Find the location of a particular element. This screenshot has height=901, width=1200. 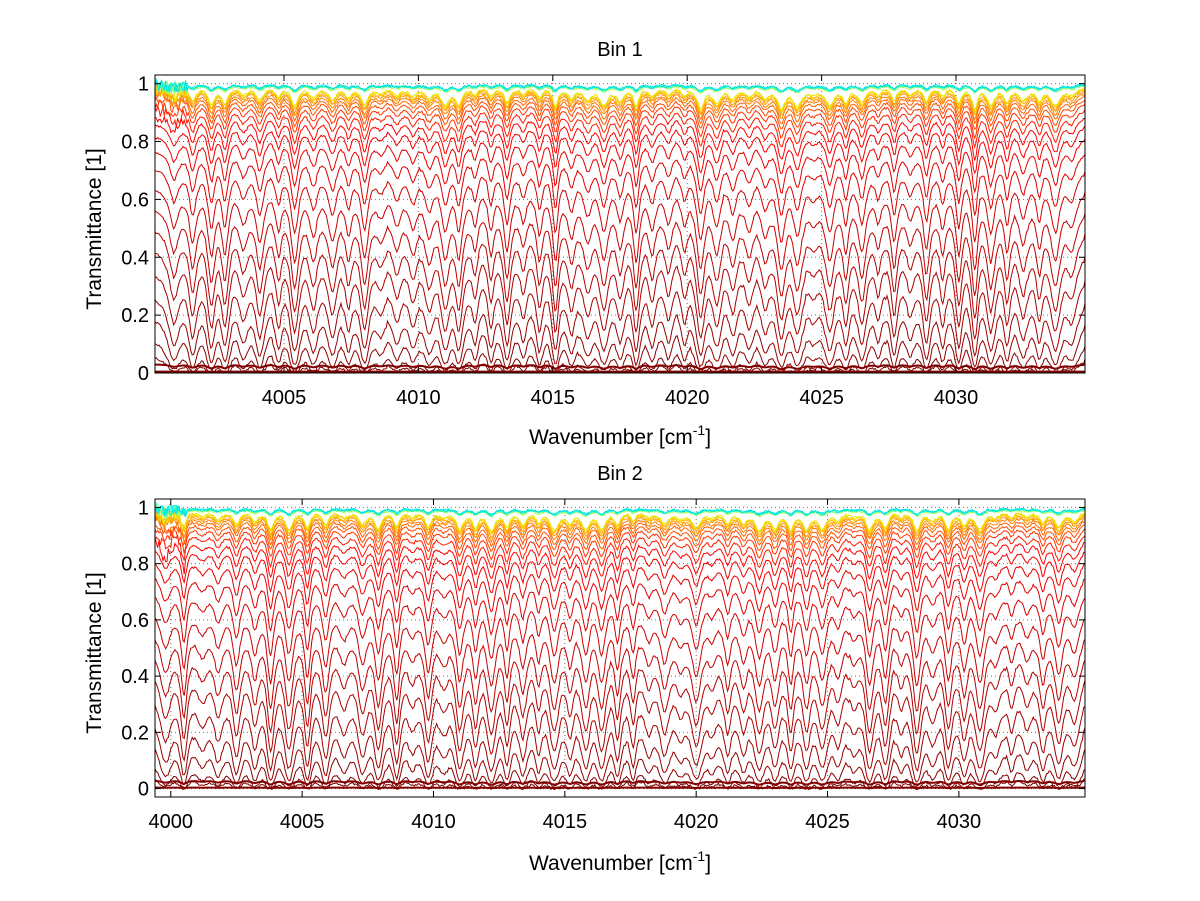

bin-1-xlabel: Wavenumber [cm-1] is located at coordinates (620, 435).